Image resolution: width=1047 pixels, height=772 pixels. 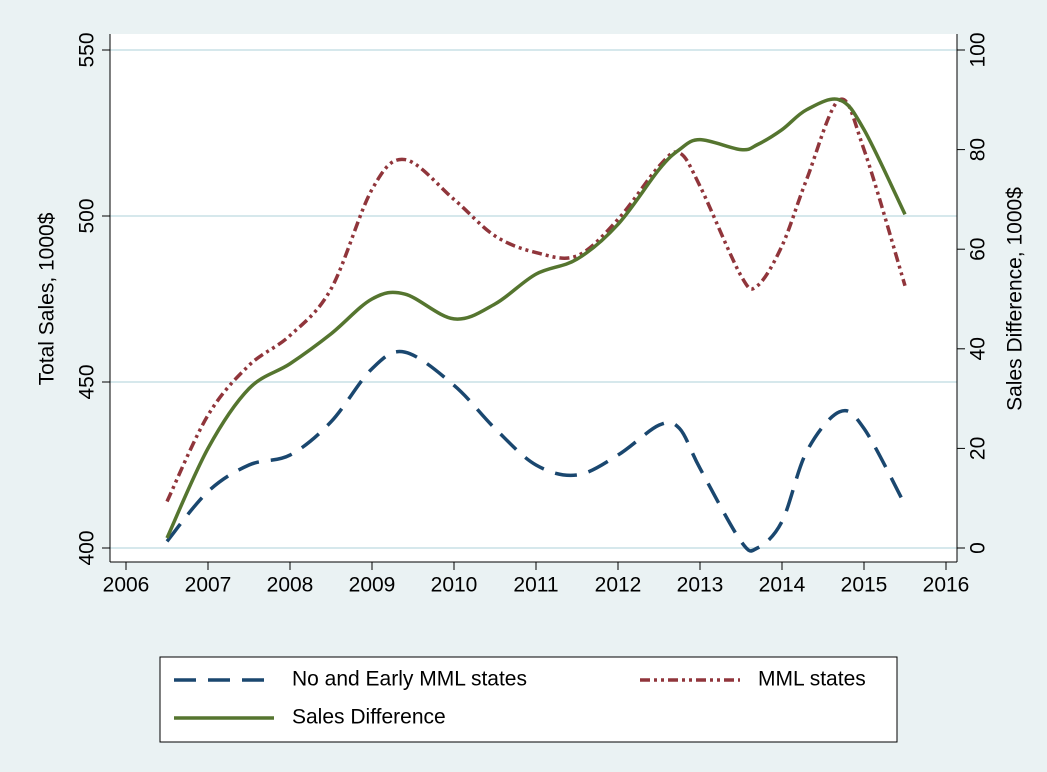 What do you see at coordinates (87, 49) in the screenshot?
I see `y-tick-label: 550` at bounding box center [87, 49].